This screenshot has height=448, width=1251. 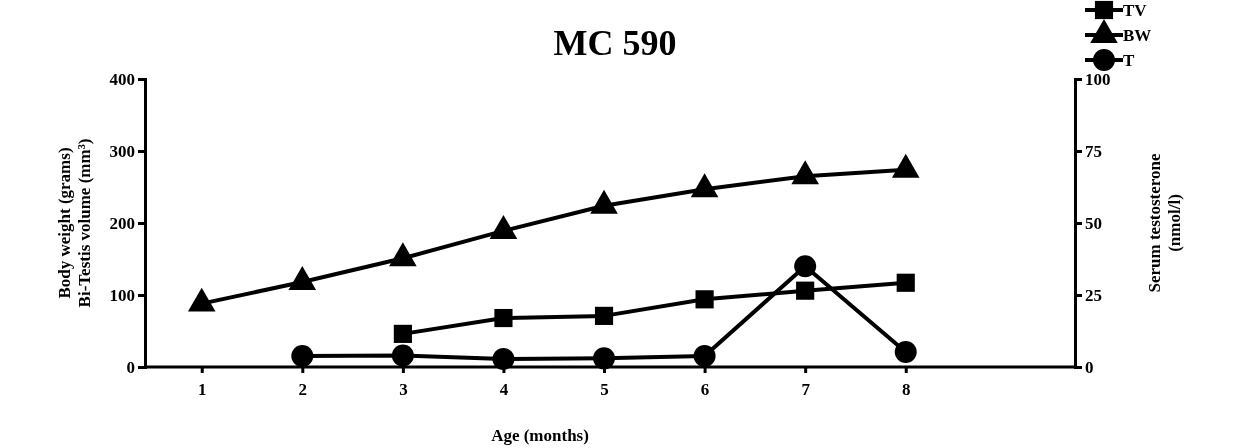 I want to click on y-tick-label: 0, so click(x=130, y=367).